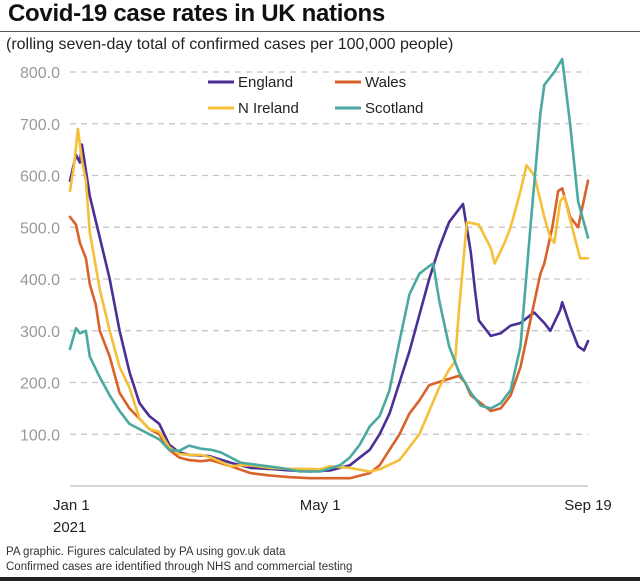  I want to click on legend-item-scotland: Scotland, so click(379, 108).